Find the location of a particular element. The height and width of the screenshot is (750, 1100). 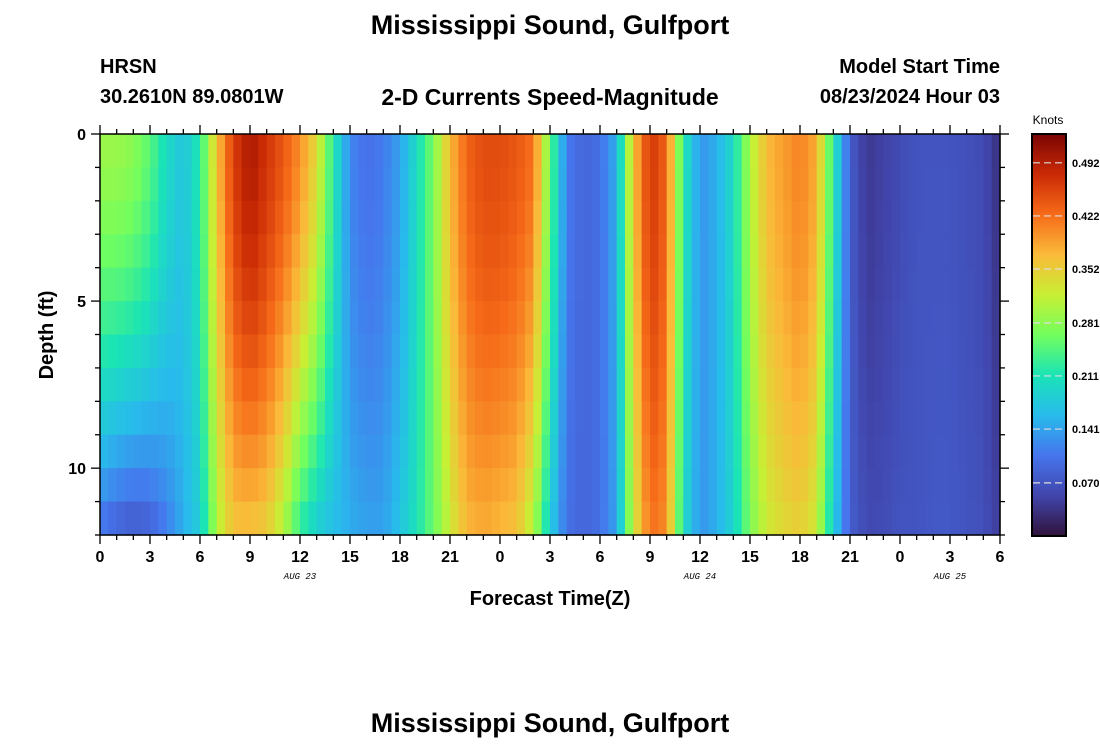

date-label: AUG 24 is located at coordinates (699, 577).